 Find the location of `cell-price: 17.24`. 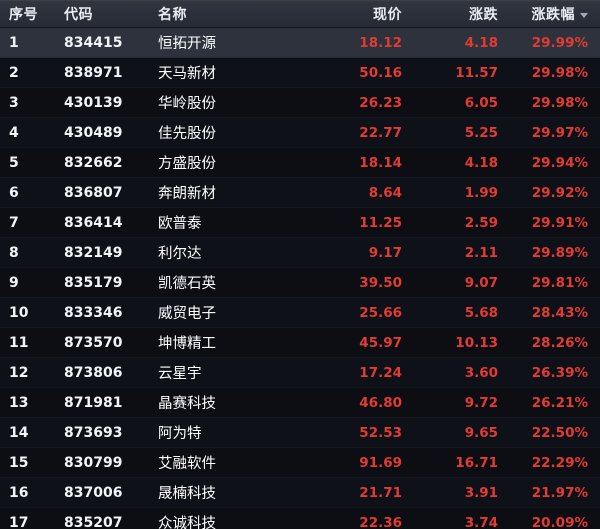

cell-price: 17.24 is located at coordinates (380, 372).